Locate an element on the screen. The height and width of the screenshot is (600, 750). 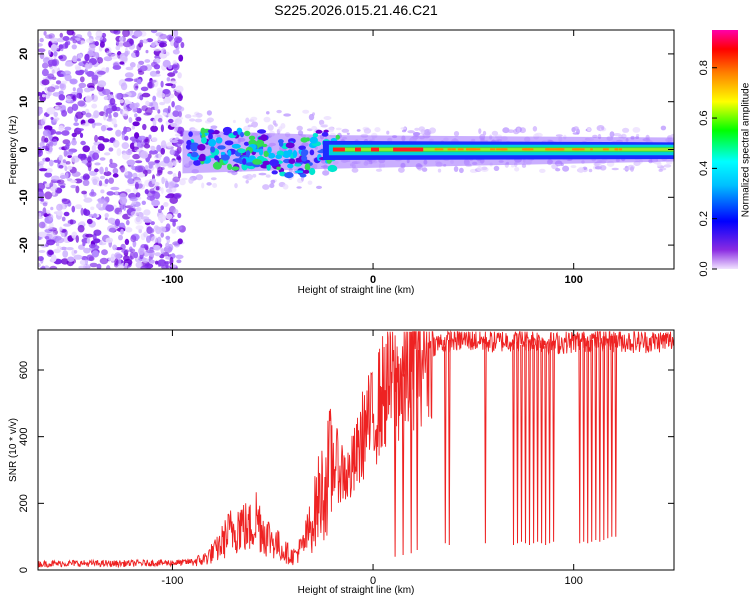
colorbar-ticks: 0.0 0.2 0.4 0.6 0.8 is located at coordinates (707, 168).